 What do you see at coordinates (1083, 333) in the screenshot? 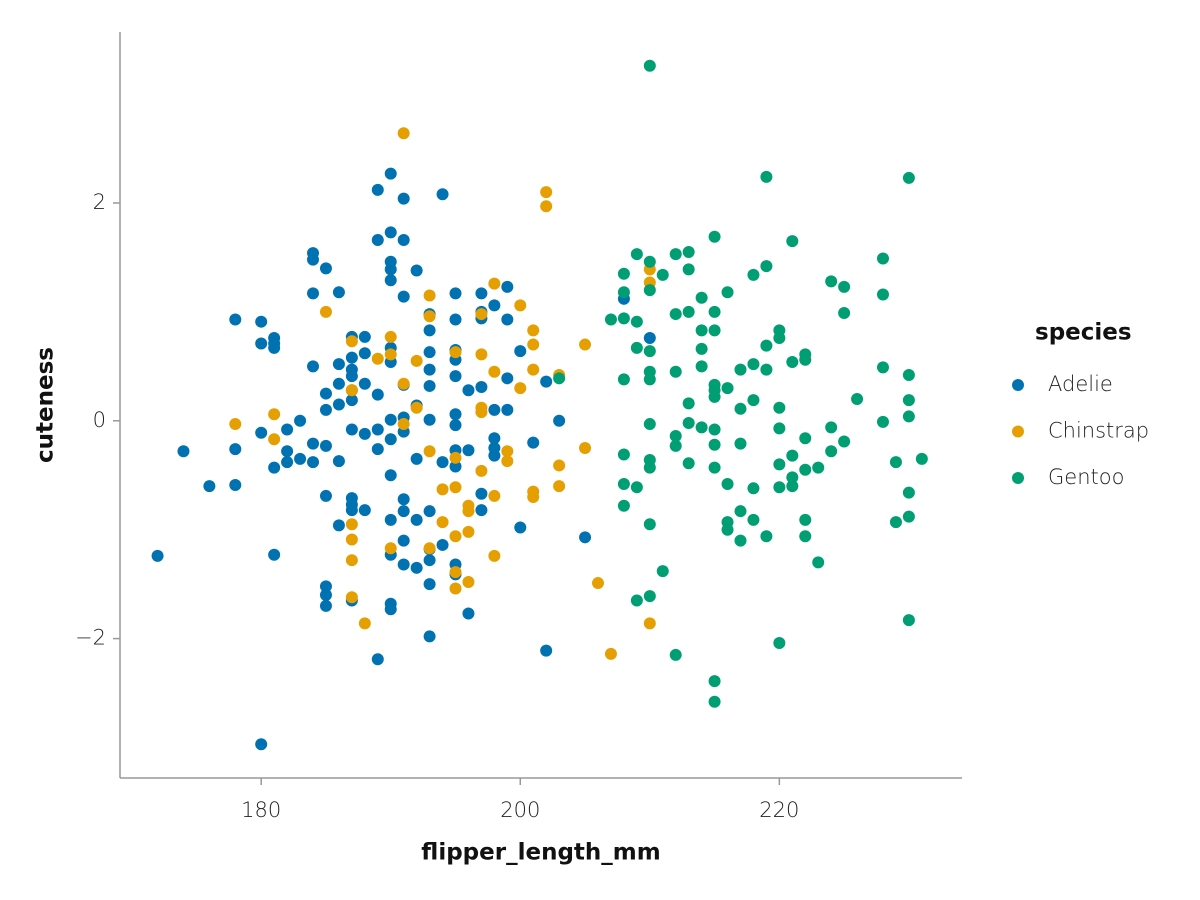
I see `legend-title: species` at bounding box center [1083, 333].